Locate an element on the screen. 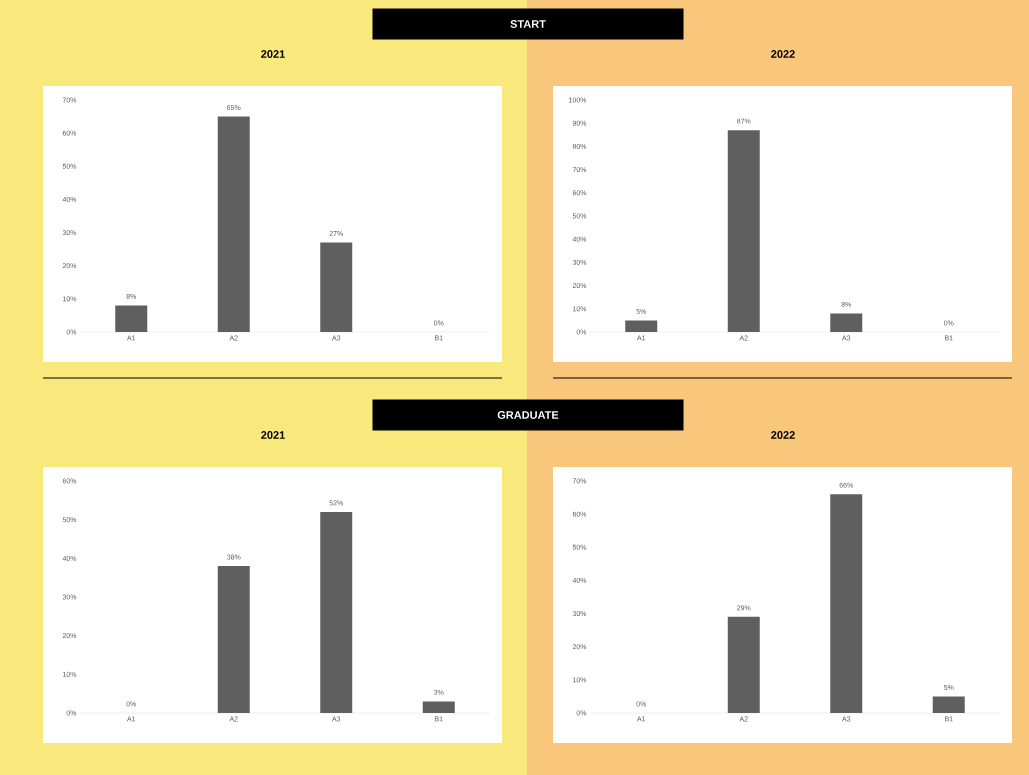 This screenshot has width=1029, height=775. text: START is located at coordinates (528, 24).